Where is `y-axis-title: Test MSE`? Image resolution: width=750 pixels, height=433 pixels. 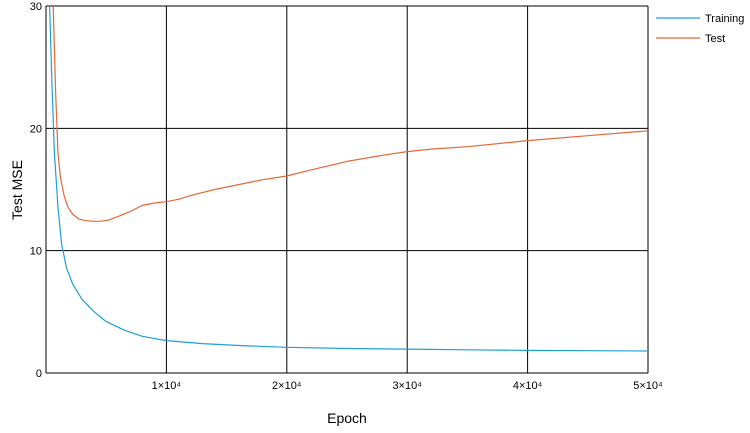
y-axis-title: Test MSE is located at coordinates (17, 190).